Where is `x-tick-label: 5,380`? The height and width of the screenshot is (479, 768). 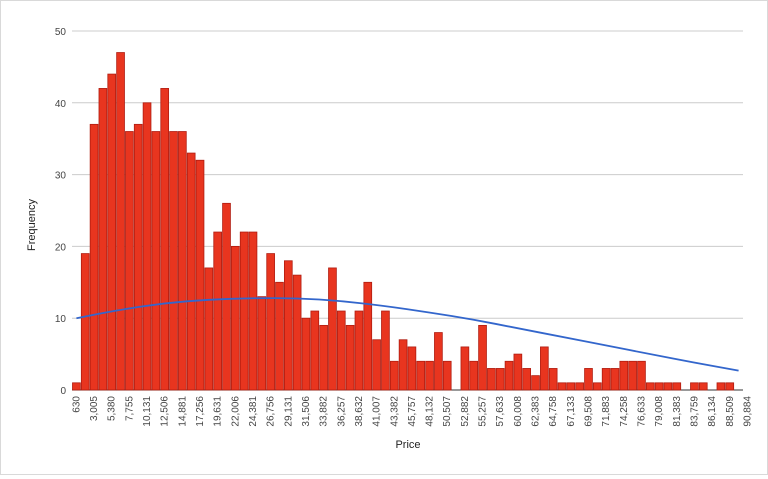 x-tick-label: 5,380 is located at coordinates (112, 408).